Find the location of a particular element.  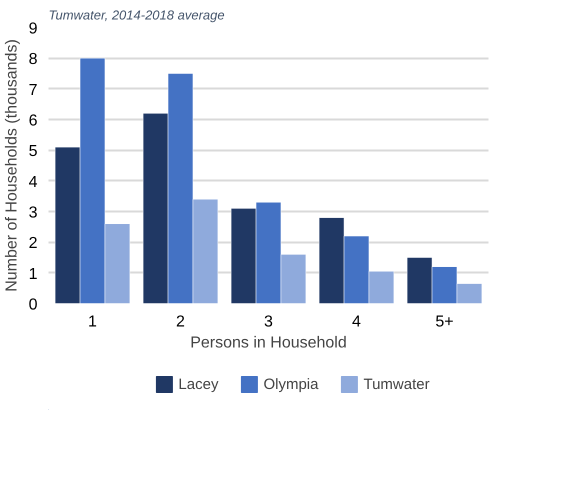

x-tick-label: 4 is located at coordinates (357, 322).